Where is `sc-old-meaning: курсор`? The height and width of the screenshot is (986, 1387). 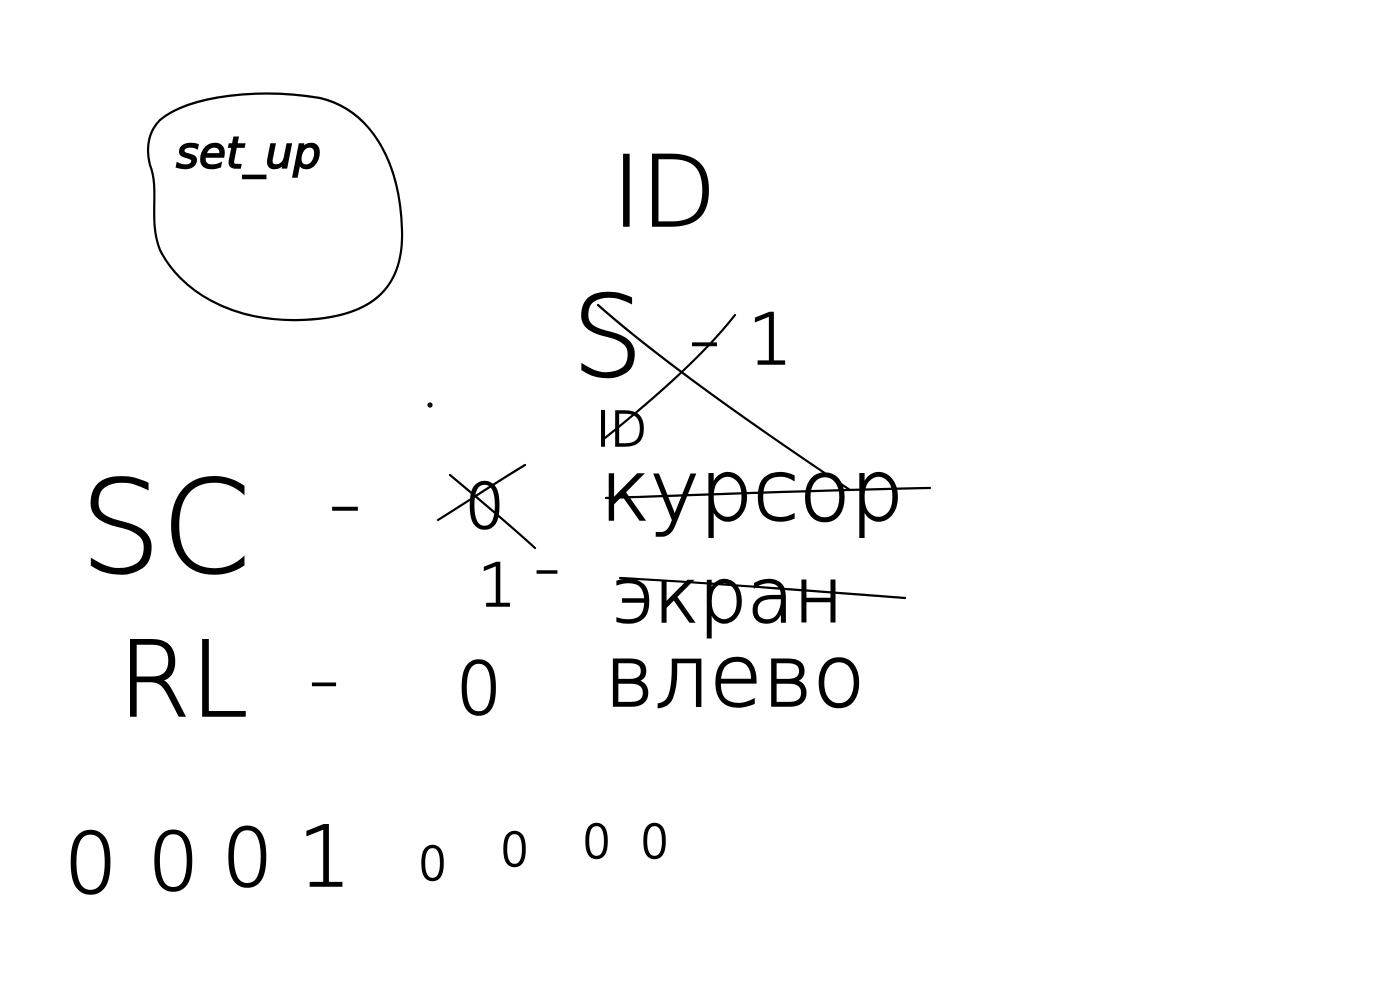
sc-old-meaning: курсор is located at coordinates (752, 491).